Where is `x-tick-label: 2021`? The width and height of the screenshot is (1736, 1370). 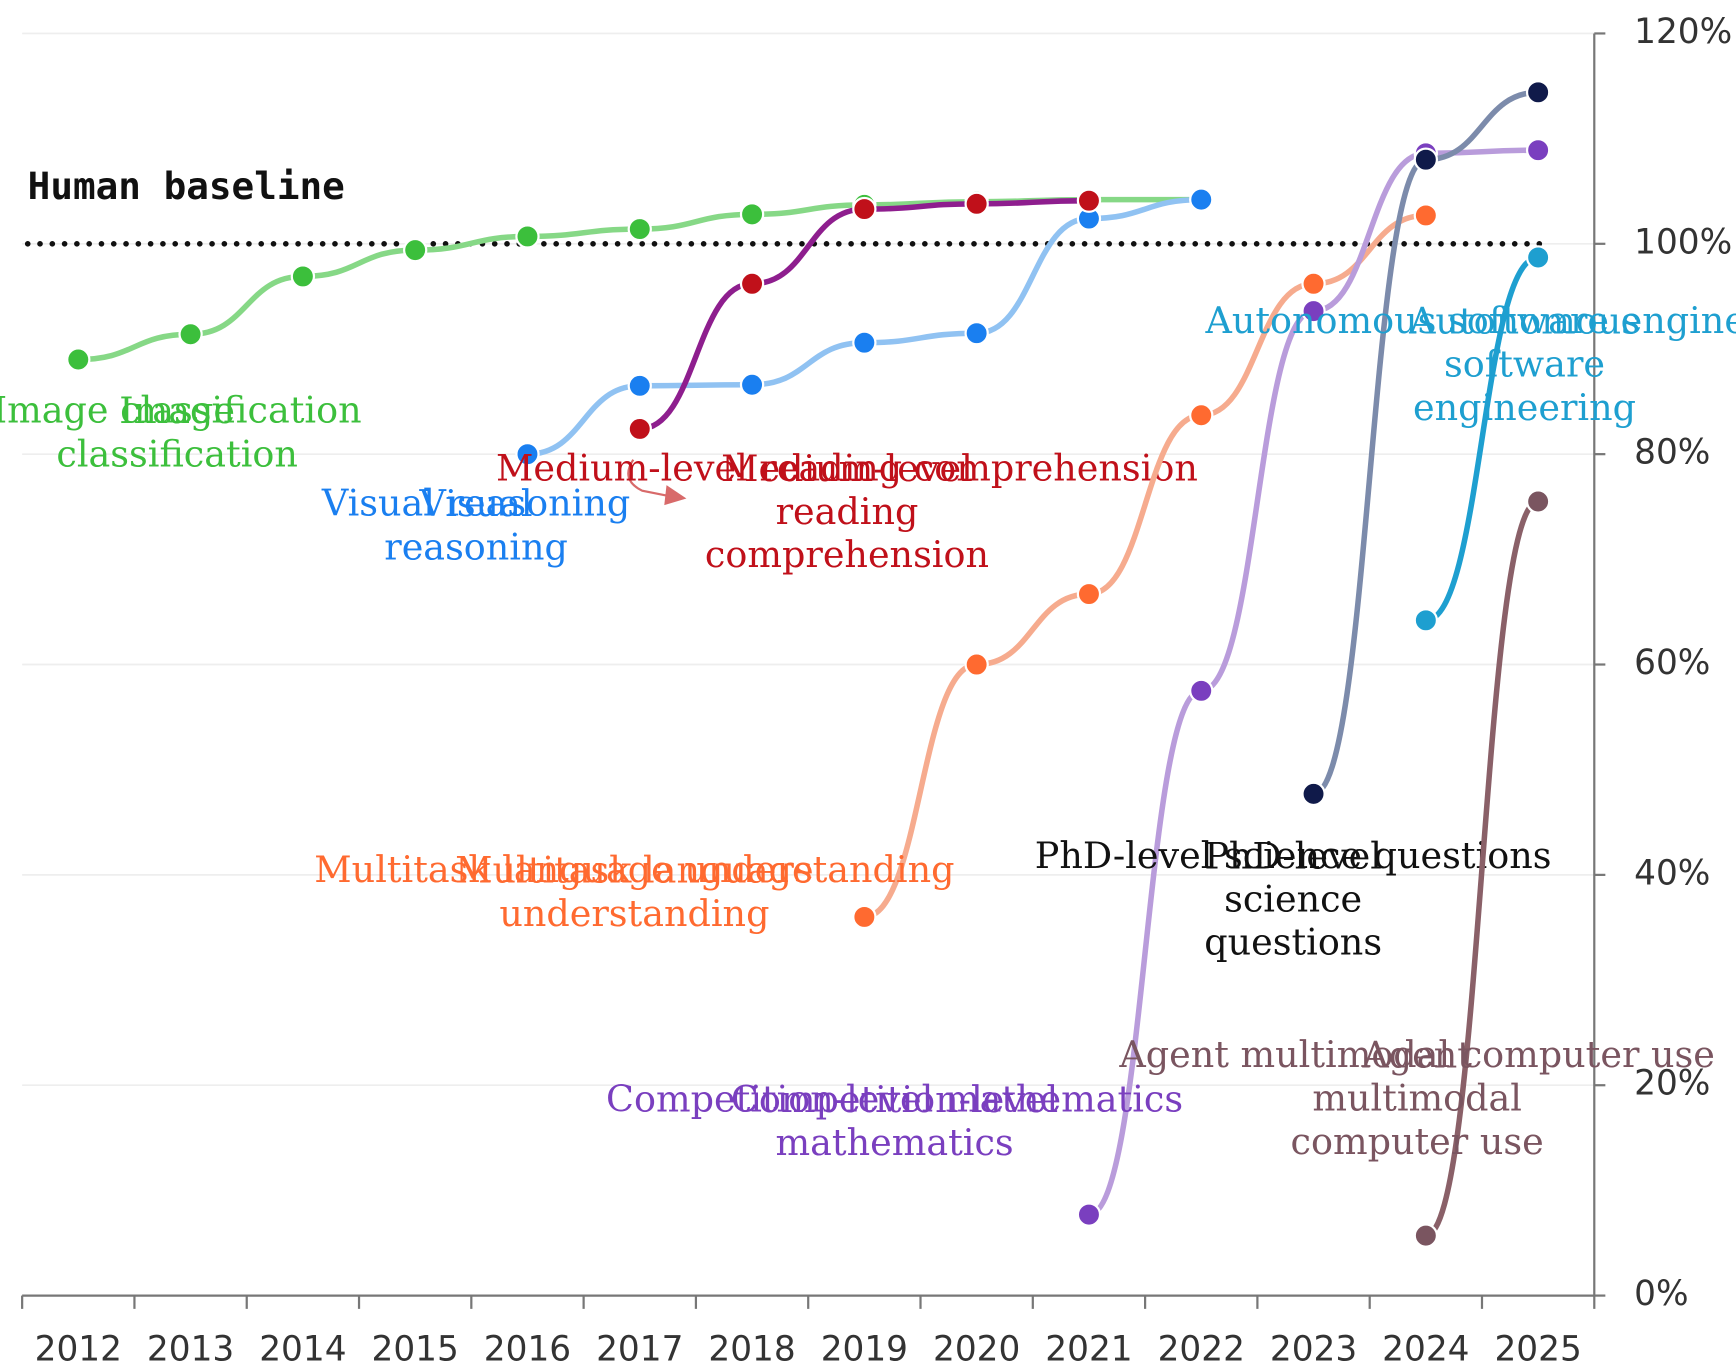
x-tick-label: 2021 is located at coordinates (1088, 1349).